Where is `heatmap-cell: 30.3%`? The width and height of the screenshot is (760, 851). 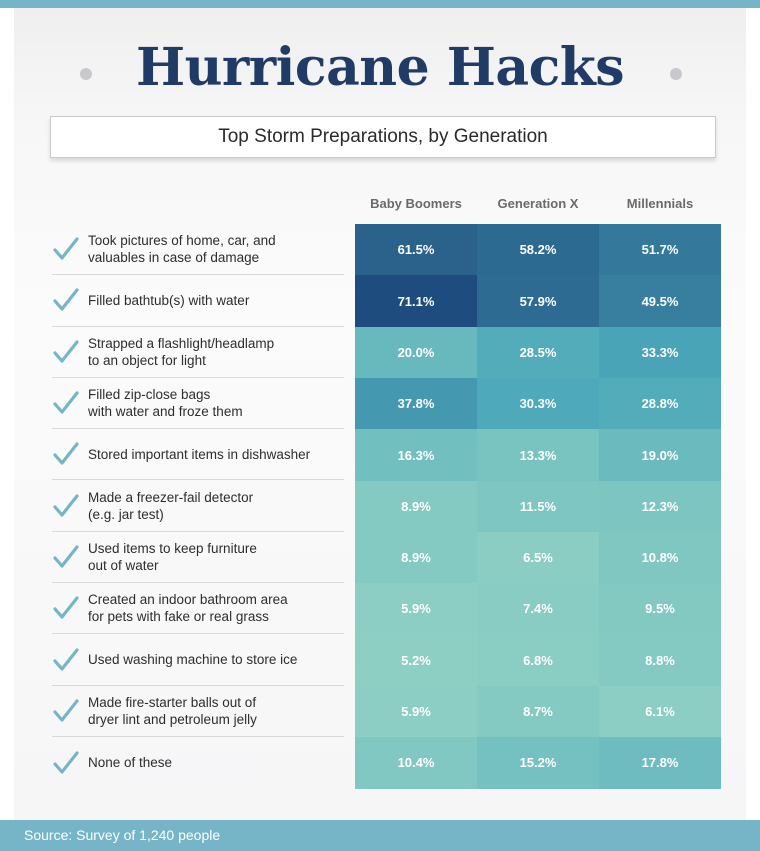
heatmap-cell: 30.3% is located at coordinates (538, 403).